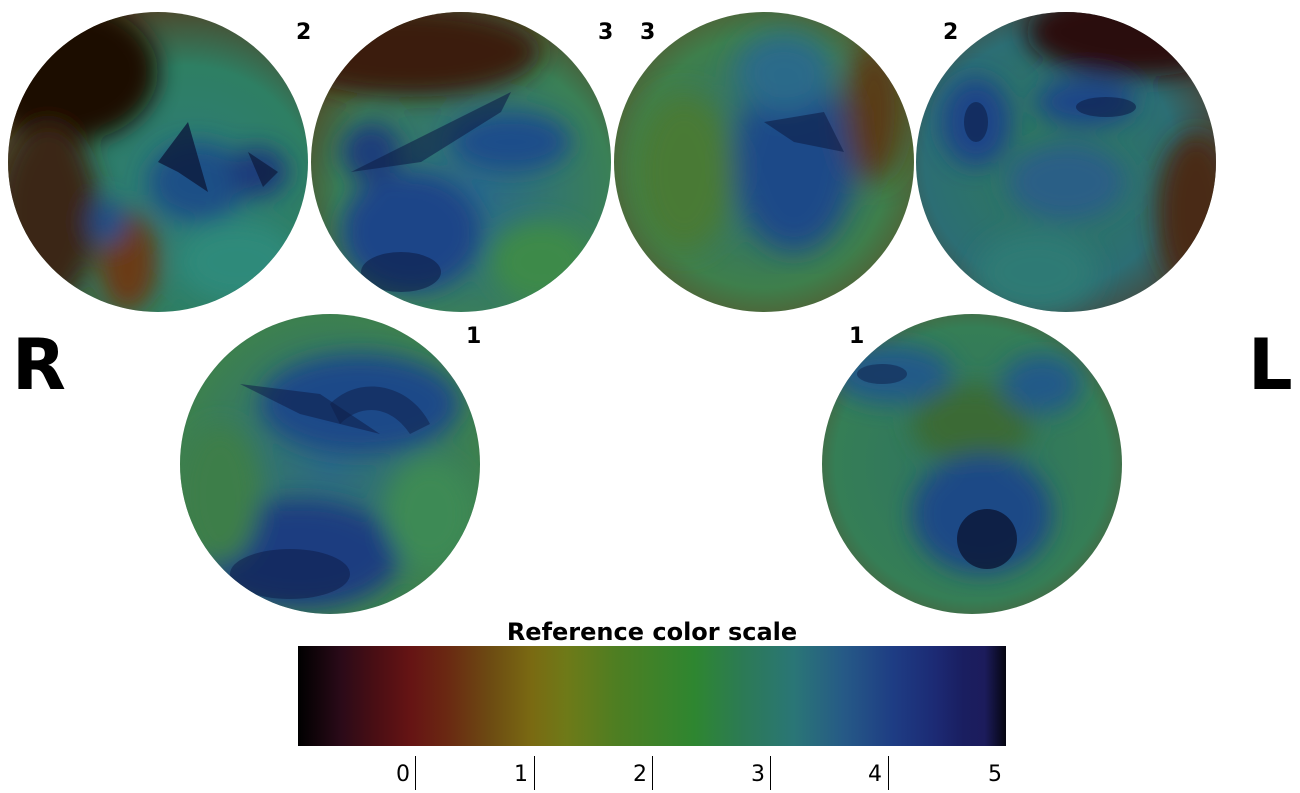  What do you see at coordinates (652, 696) in the screenshot?
I see `color-scale-bar` at bounding box center [652, 696].